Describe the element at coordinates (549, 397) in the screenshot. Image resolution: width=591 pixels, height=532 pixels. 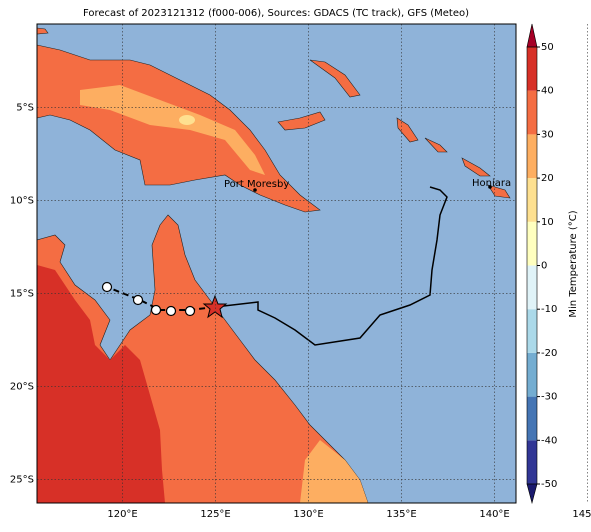
I see `colorbar-tick-label: -30` at that location.